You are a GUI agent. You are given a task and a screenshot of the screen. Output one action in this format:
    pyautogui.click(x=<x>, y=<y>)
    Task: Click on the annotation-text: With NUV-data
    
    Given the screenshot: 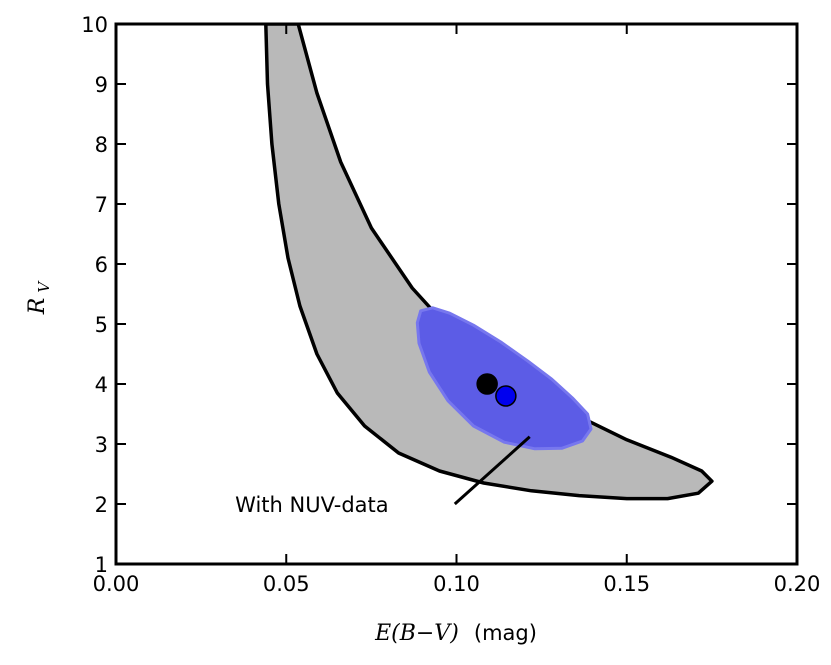 What is the action you would take?
    pyautogui.click(x=311, y=505)
    